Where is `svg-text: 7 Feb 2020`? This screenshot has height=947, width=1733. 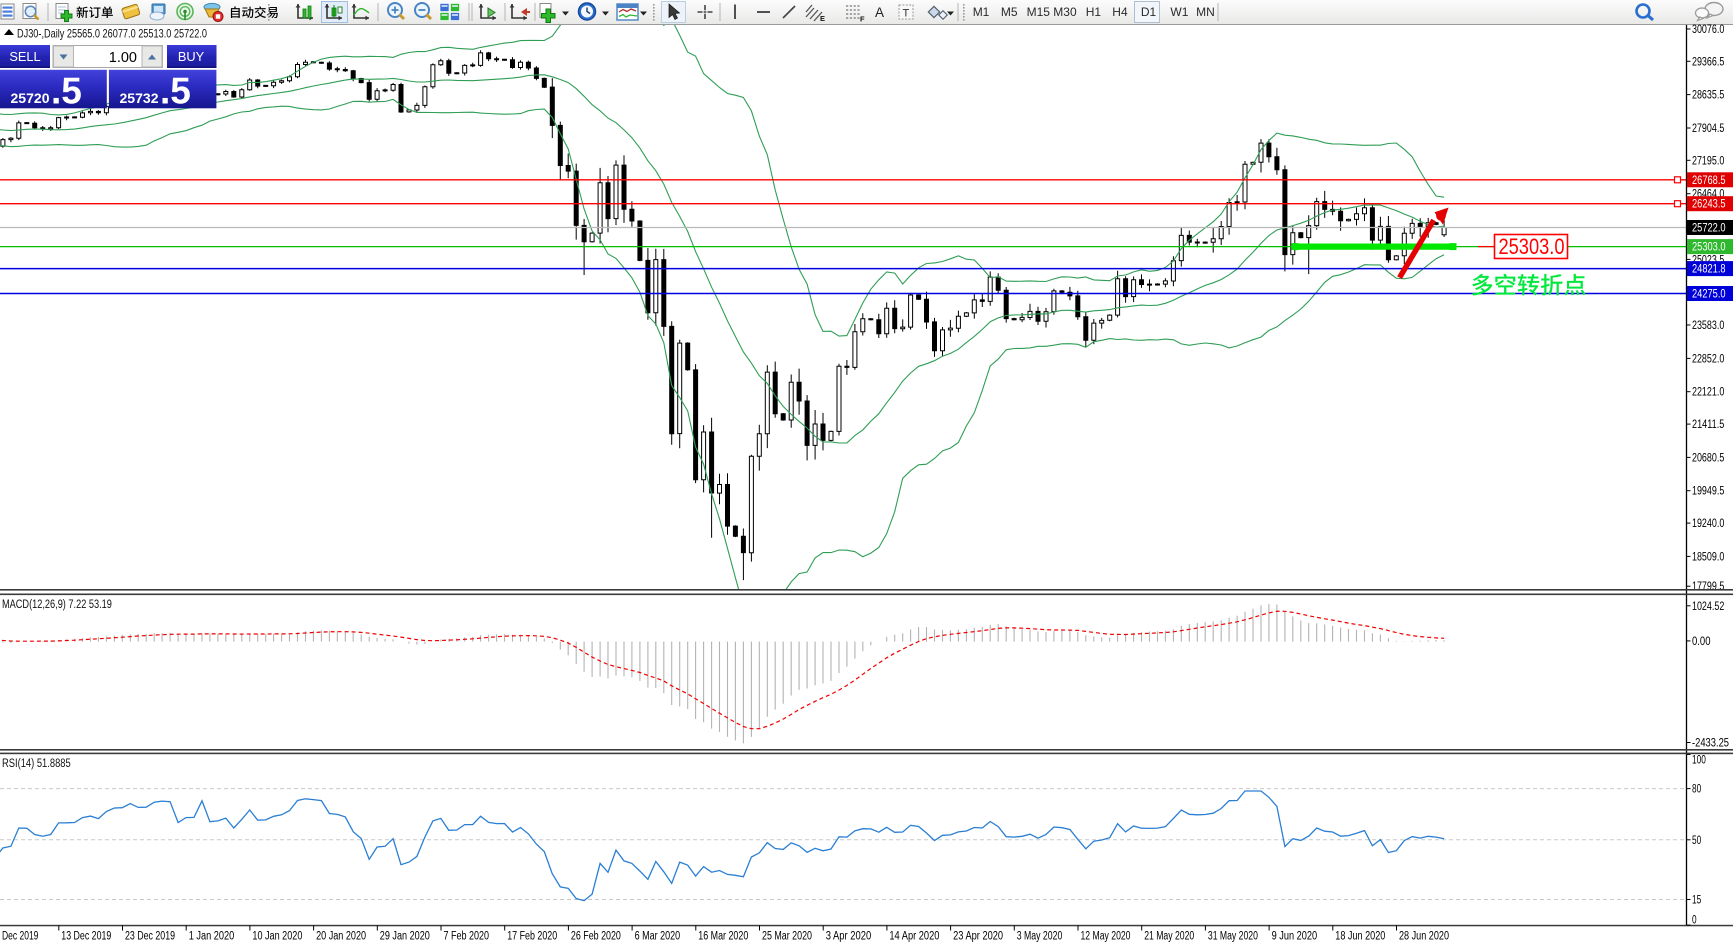
svg-text: 7 Feb 2020 is located at coordinates (467, 937).